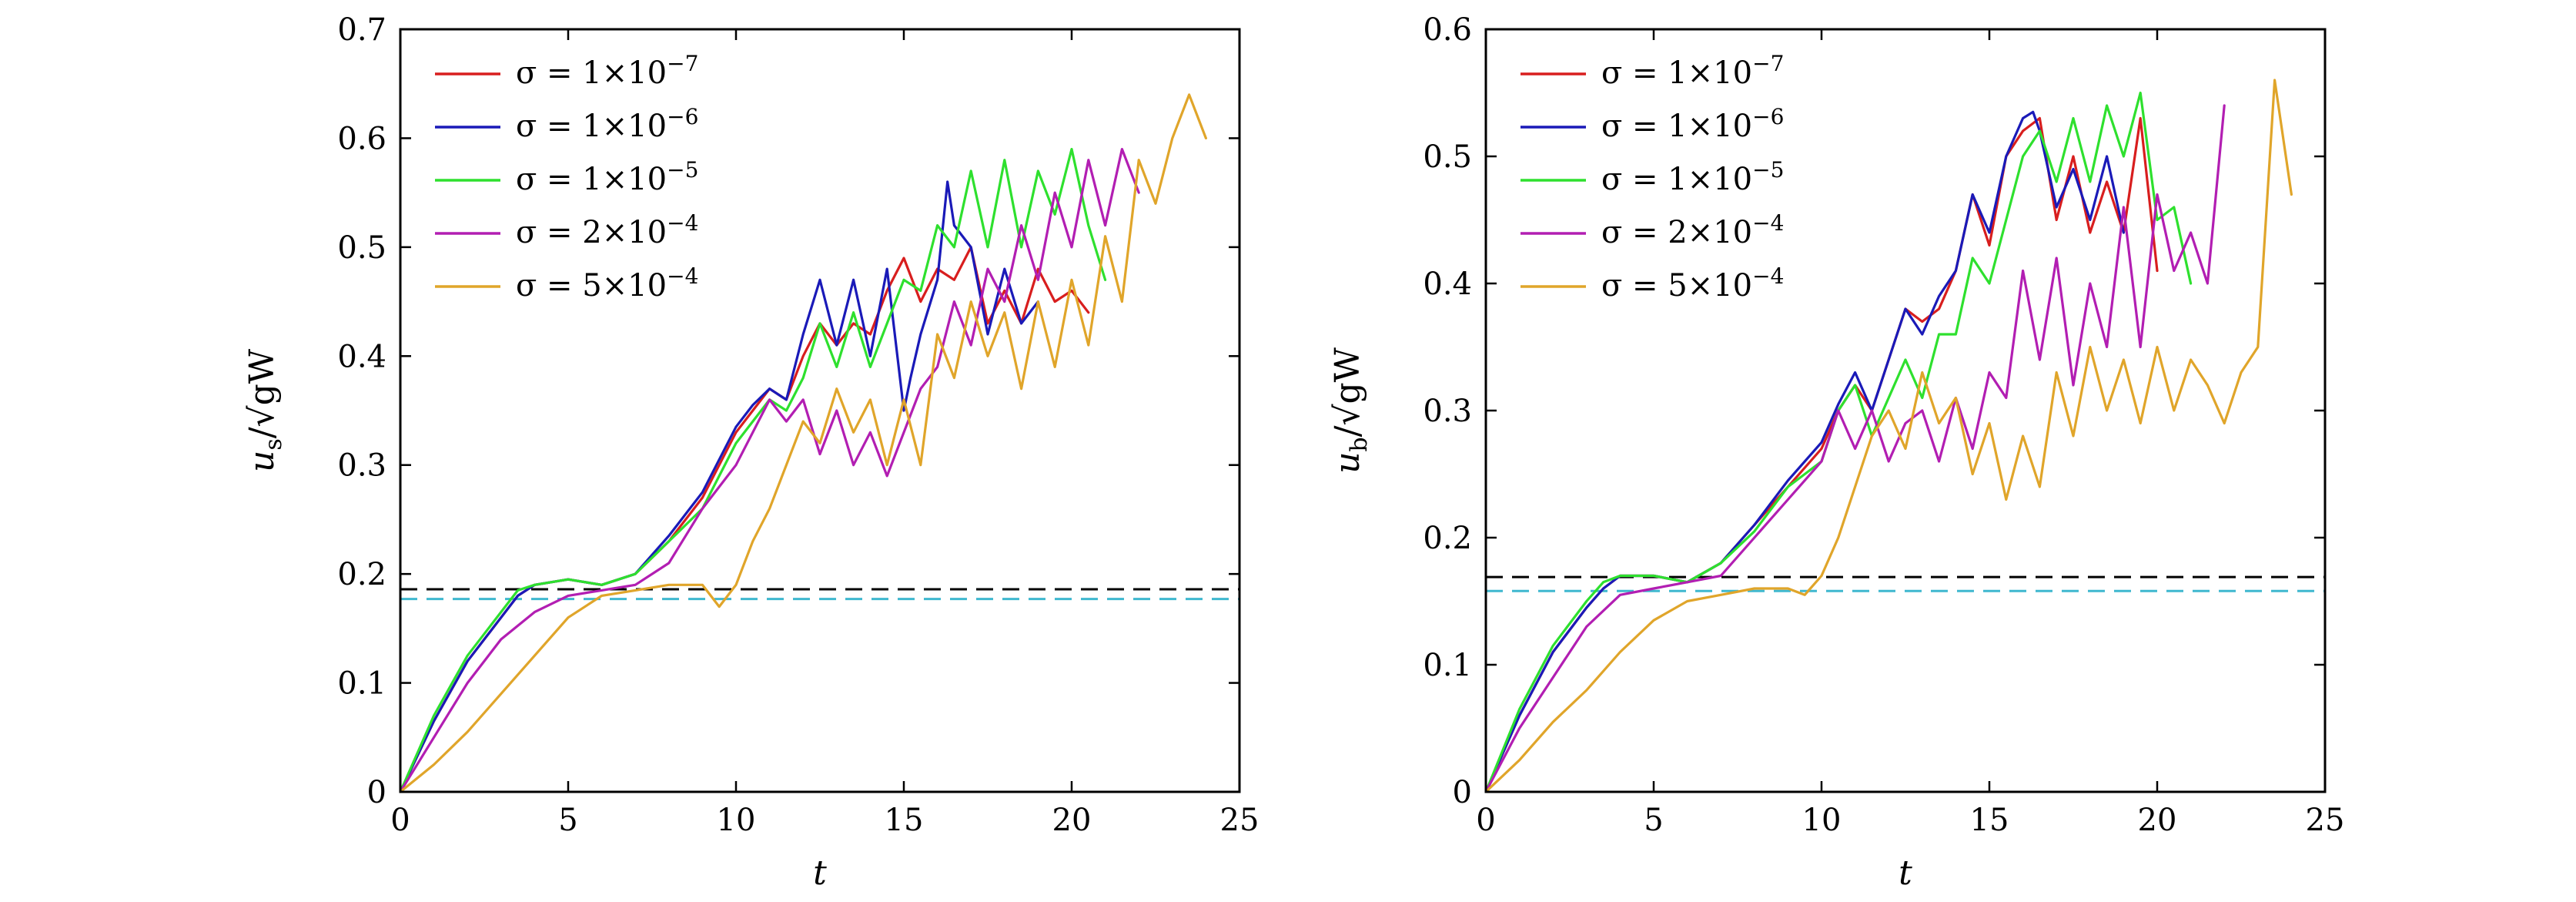 The image size is (2576, 902). I want to click on y-axis-title: ub/√gW, so click(1351, 411).